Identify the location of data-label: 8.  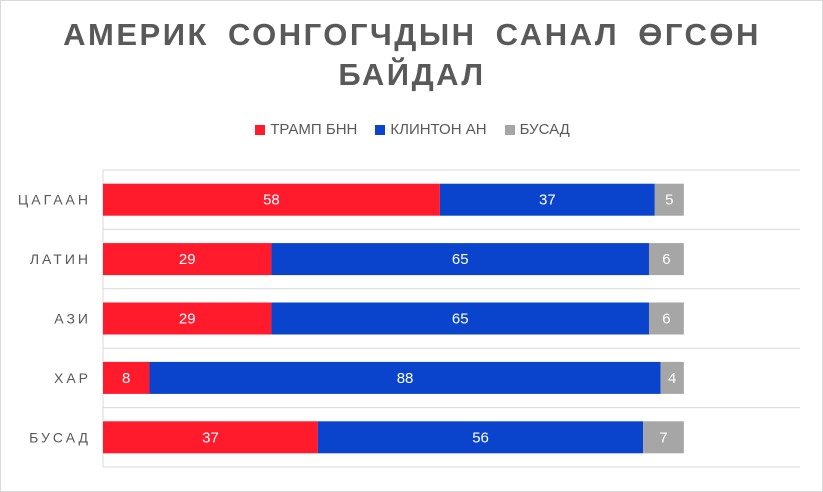
(126, 378).